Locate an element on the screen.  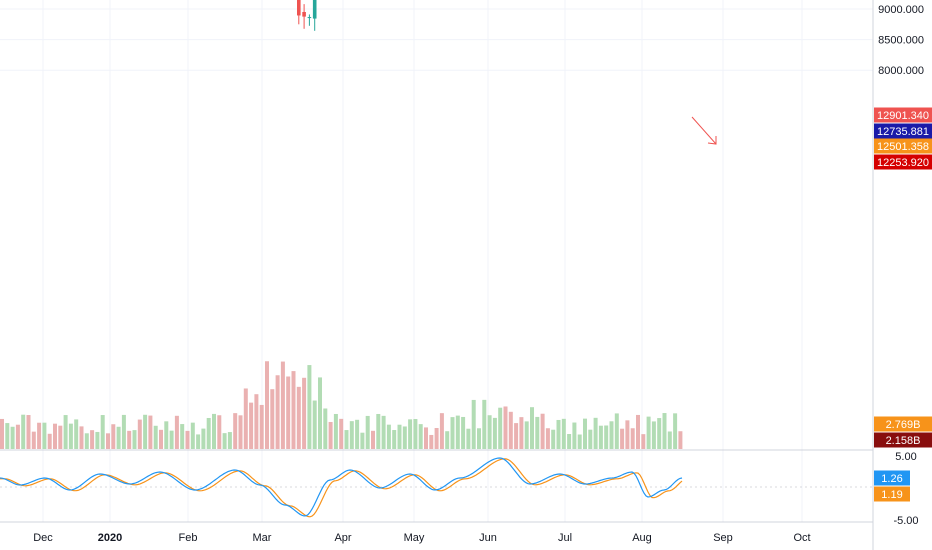
oscillator-pane: 5.00 -5.00 1.26 1.19 is located at coordinates (459, 488).